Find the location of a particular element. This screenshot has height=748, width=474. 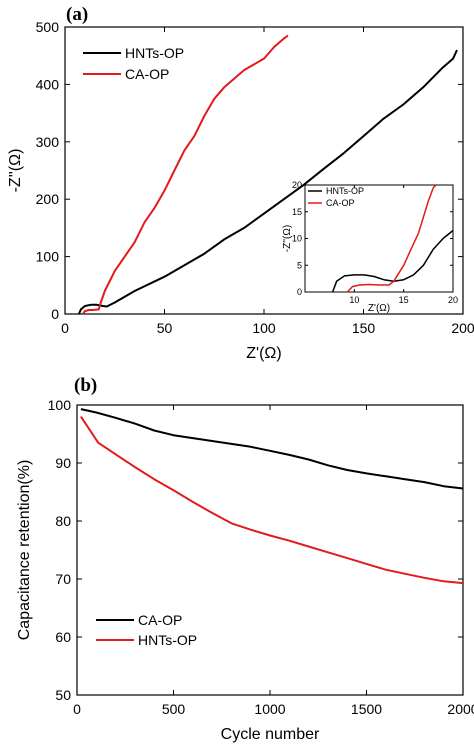

inset-x-axis-title: Z'(Ω) is located at coordinates (379, 308).